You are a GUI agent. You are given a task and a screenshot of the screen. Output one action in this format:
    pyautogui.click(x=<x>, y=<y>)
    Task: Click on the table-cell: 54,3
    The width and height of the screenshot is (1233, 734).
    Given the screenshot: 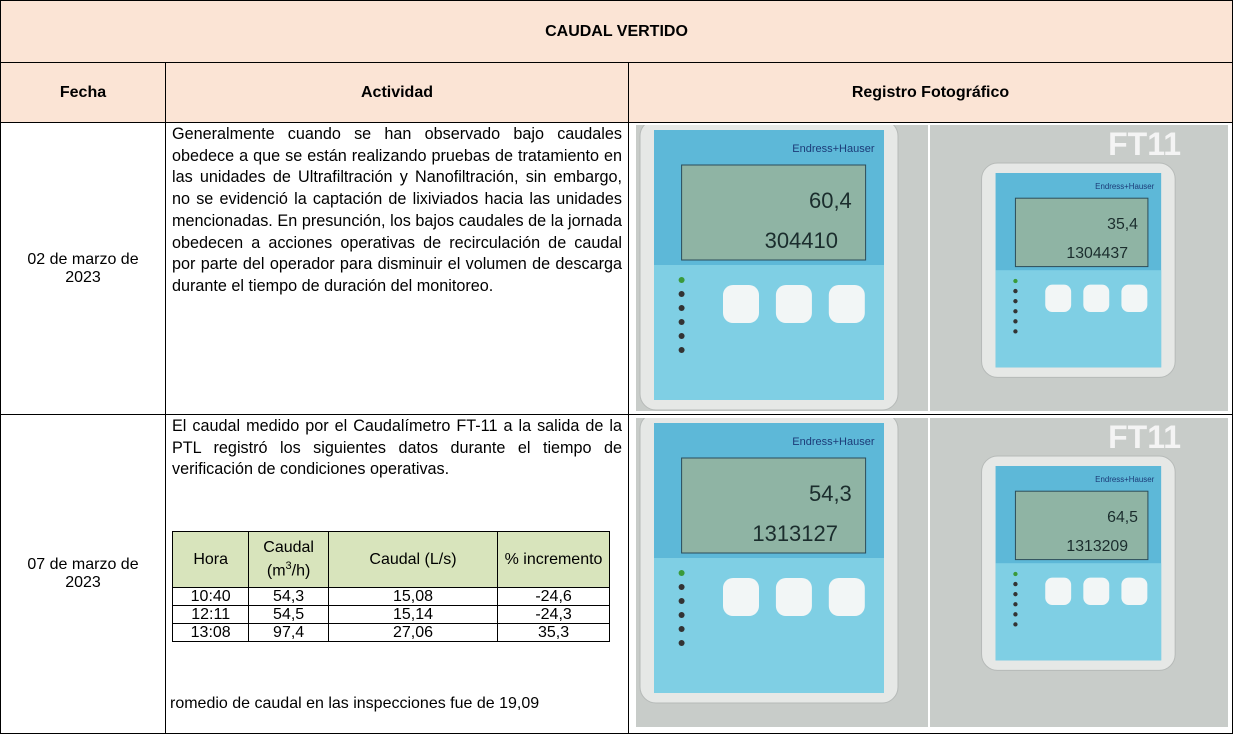 What is the action you would take?
    pyautogui.click(x=288, y=596)
    